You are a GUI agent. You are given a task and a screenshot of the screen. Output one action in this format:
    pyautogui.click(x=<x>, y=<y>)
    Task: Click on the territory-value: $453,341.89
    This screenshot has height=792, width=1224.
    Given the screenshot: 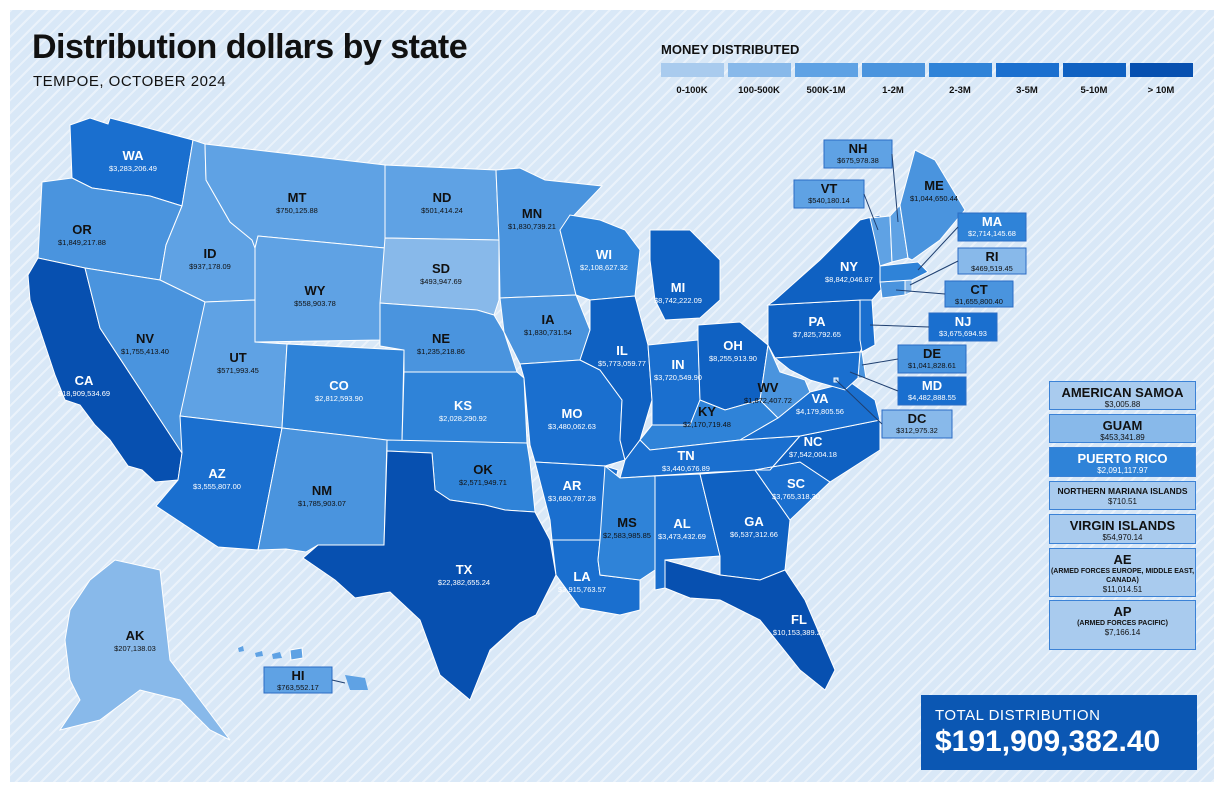 What is the action you would take?
    pyautogui.click(x=1122, y=437)
    